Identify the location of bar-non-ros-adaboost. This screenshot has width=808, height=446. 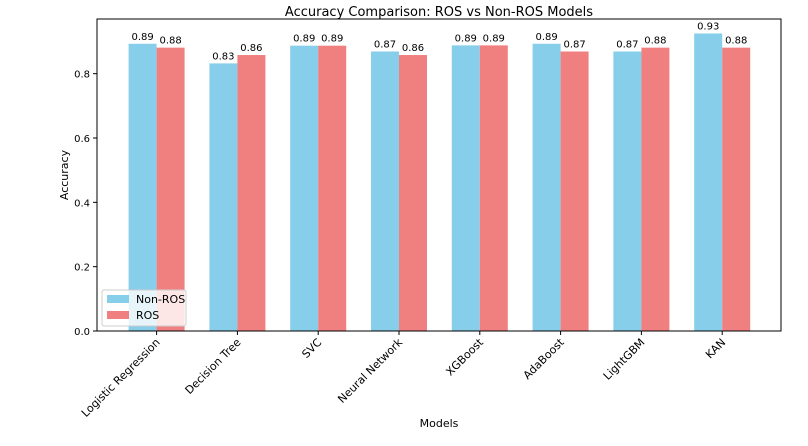
(546, 187).